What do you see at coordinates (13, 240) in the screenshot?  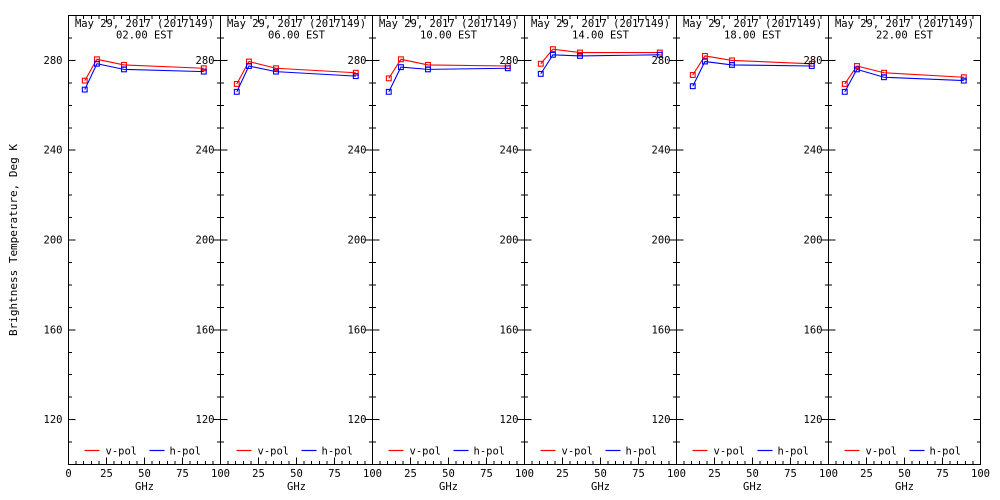 I see `y-axis-title: Brightness Temperature, Deg K` at bounding box center [13, 240].